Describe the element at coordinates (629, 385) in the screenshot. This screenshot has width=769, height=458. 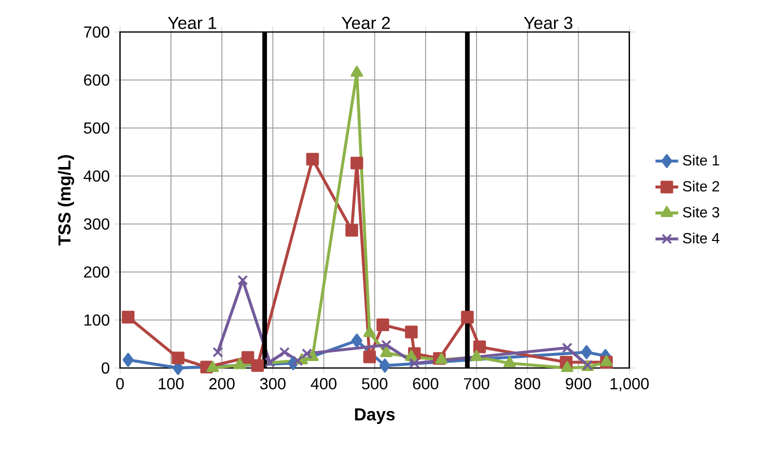
I see `x-tick-label: 1,000` at that location.